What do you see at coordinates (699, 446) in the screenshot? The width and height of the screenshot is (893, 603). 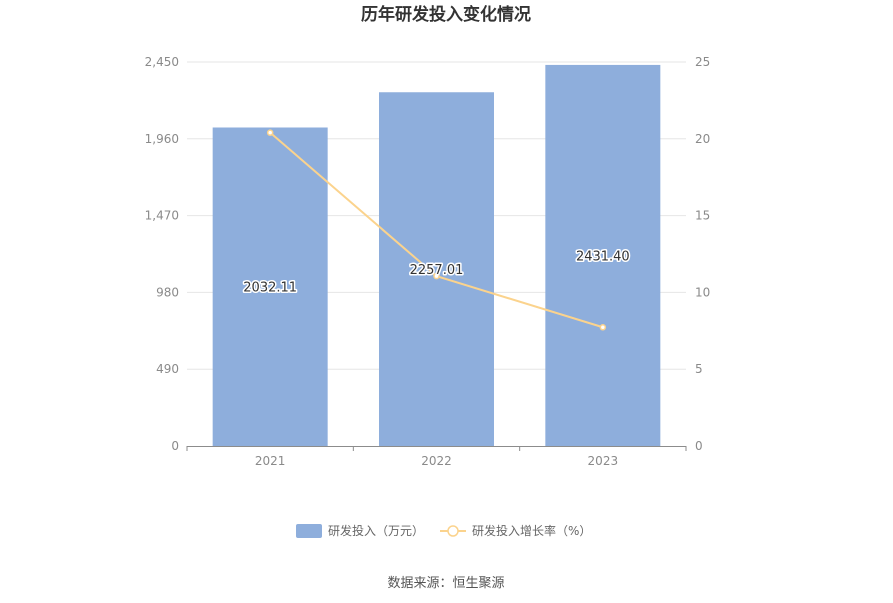 I see `y-right-tick-label: 0` at bounding box center [699, 446].